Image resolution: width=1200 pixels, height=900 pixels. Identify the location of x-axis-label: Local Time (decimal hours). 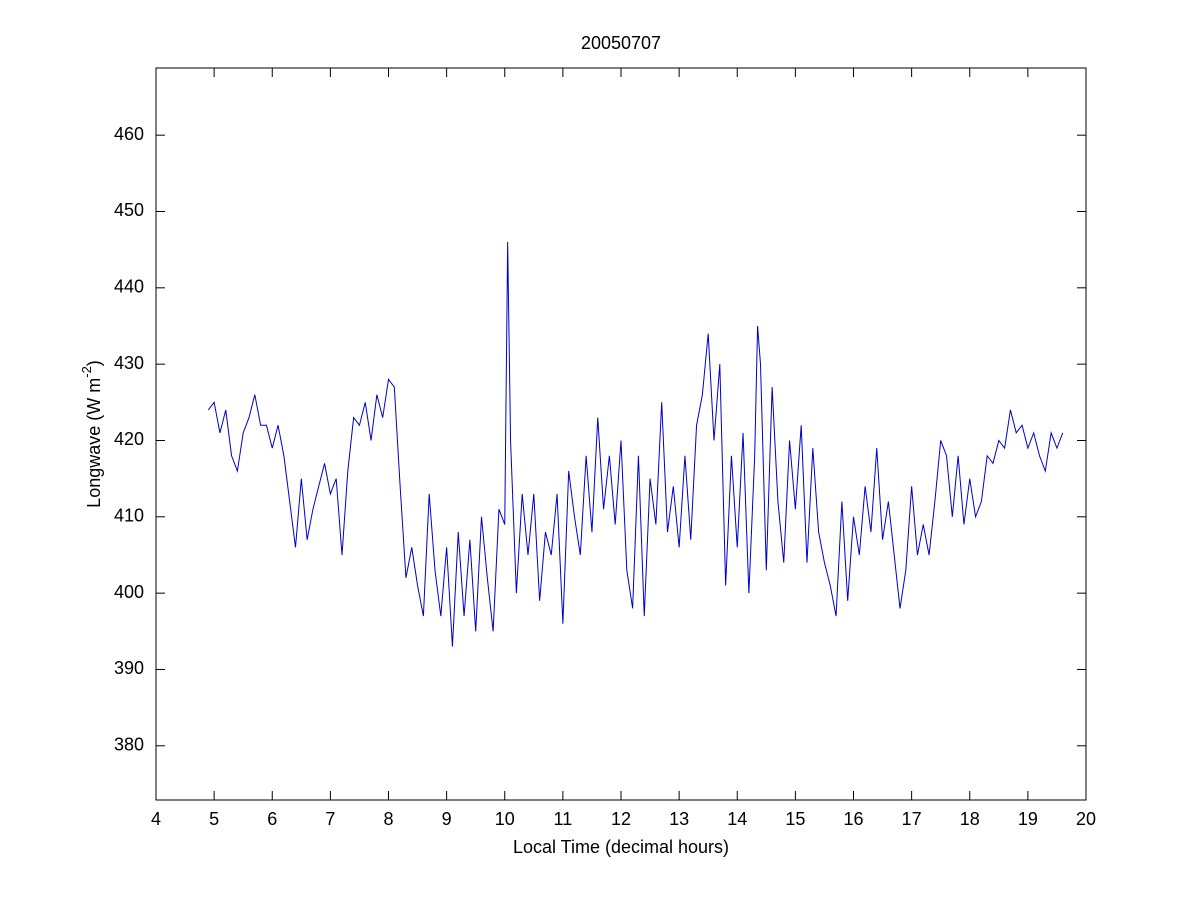
(621, 847).